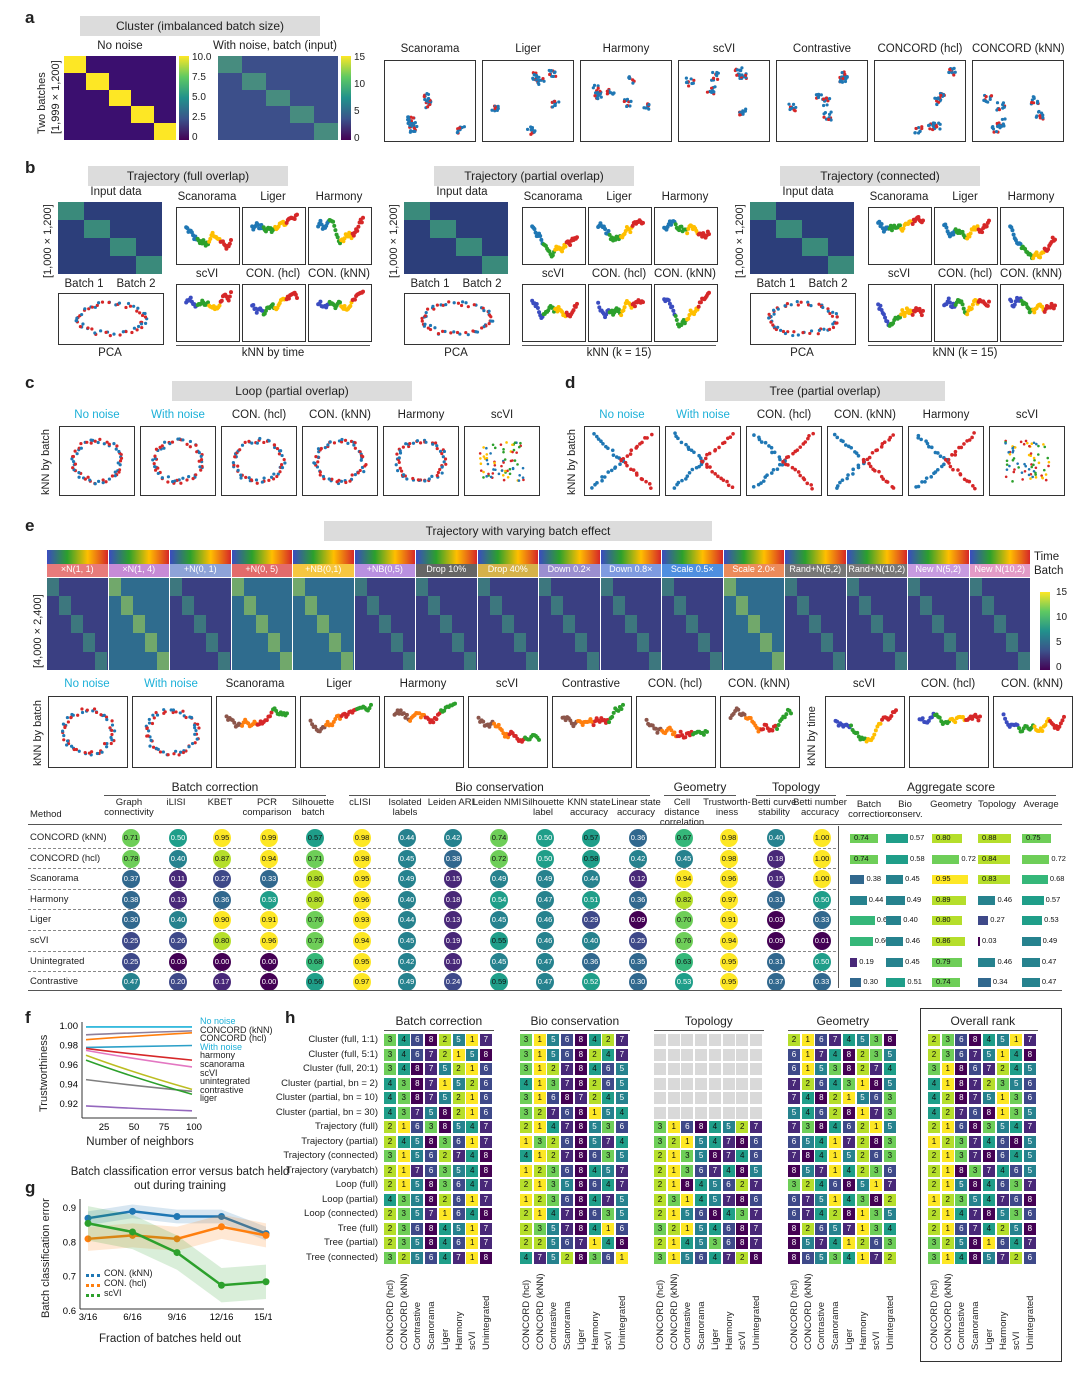 This screenshot has width=1080, height=1373. What do you see at coordinates (340, 313) in the screenshot?
I see `panel-b-embedding-bottom` at bounding box center [340, 313].